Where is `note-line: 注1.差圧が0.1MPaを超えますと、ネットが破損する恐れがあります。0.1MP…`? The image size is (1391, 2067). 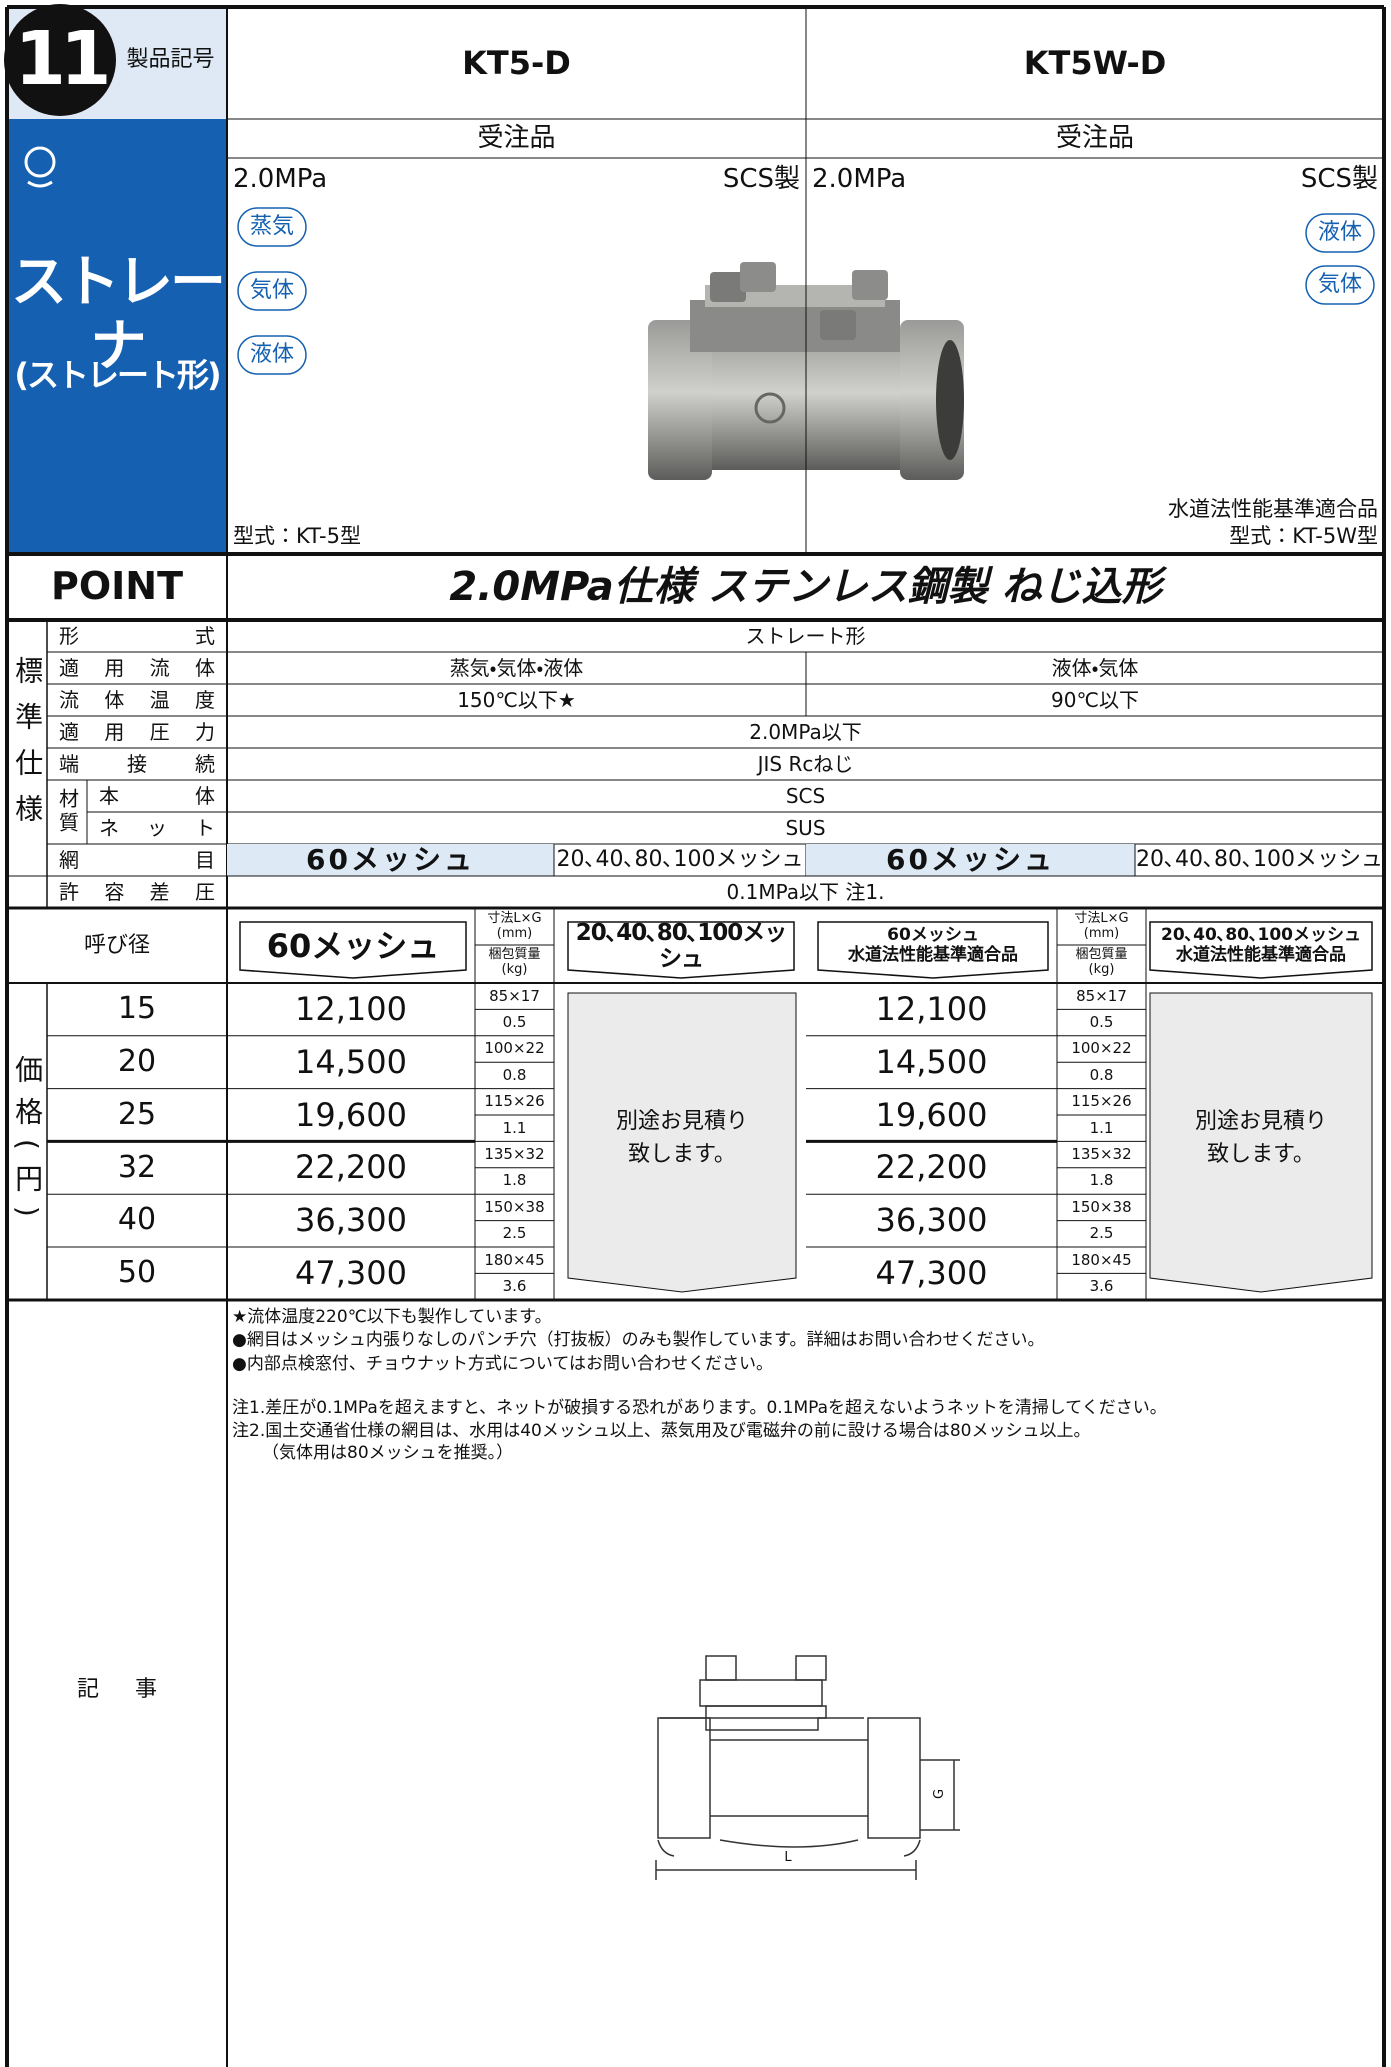 note-line: 注1.差圧が0.1MPaを超えますと、ネットが破損する恐れがあります。0.1MP… is located at coordinates (699, 1408).